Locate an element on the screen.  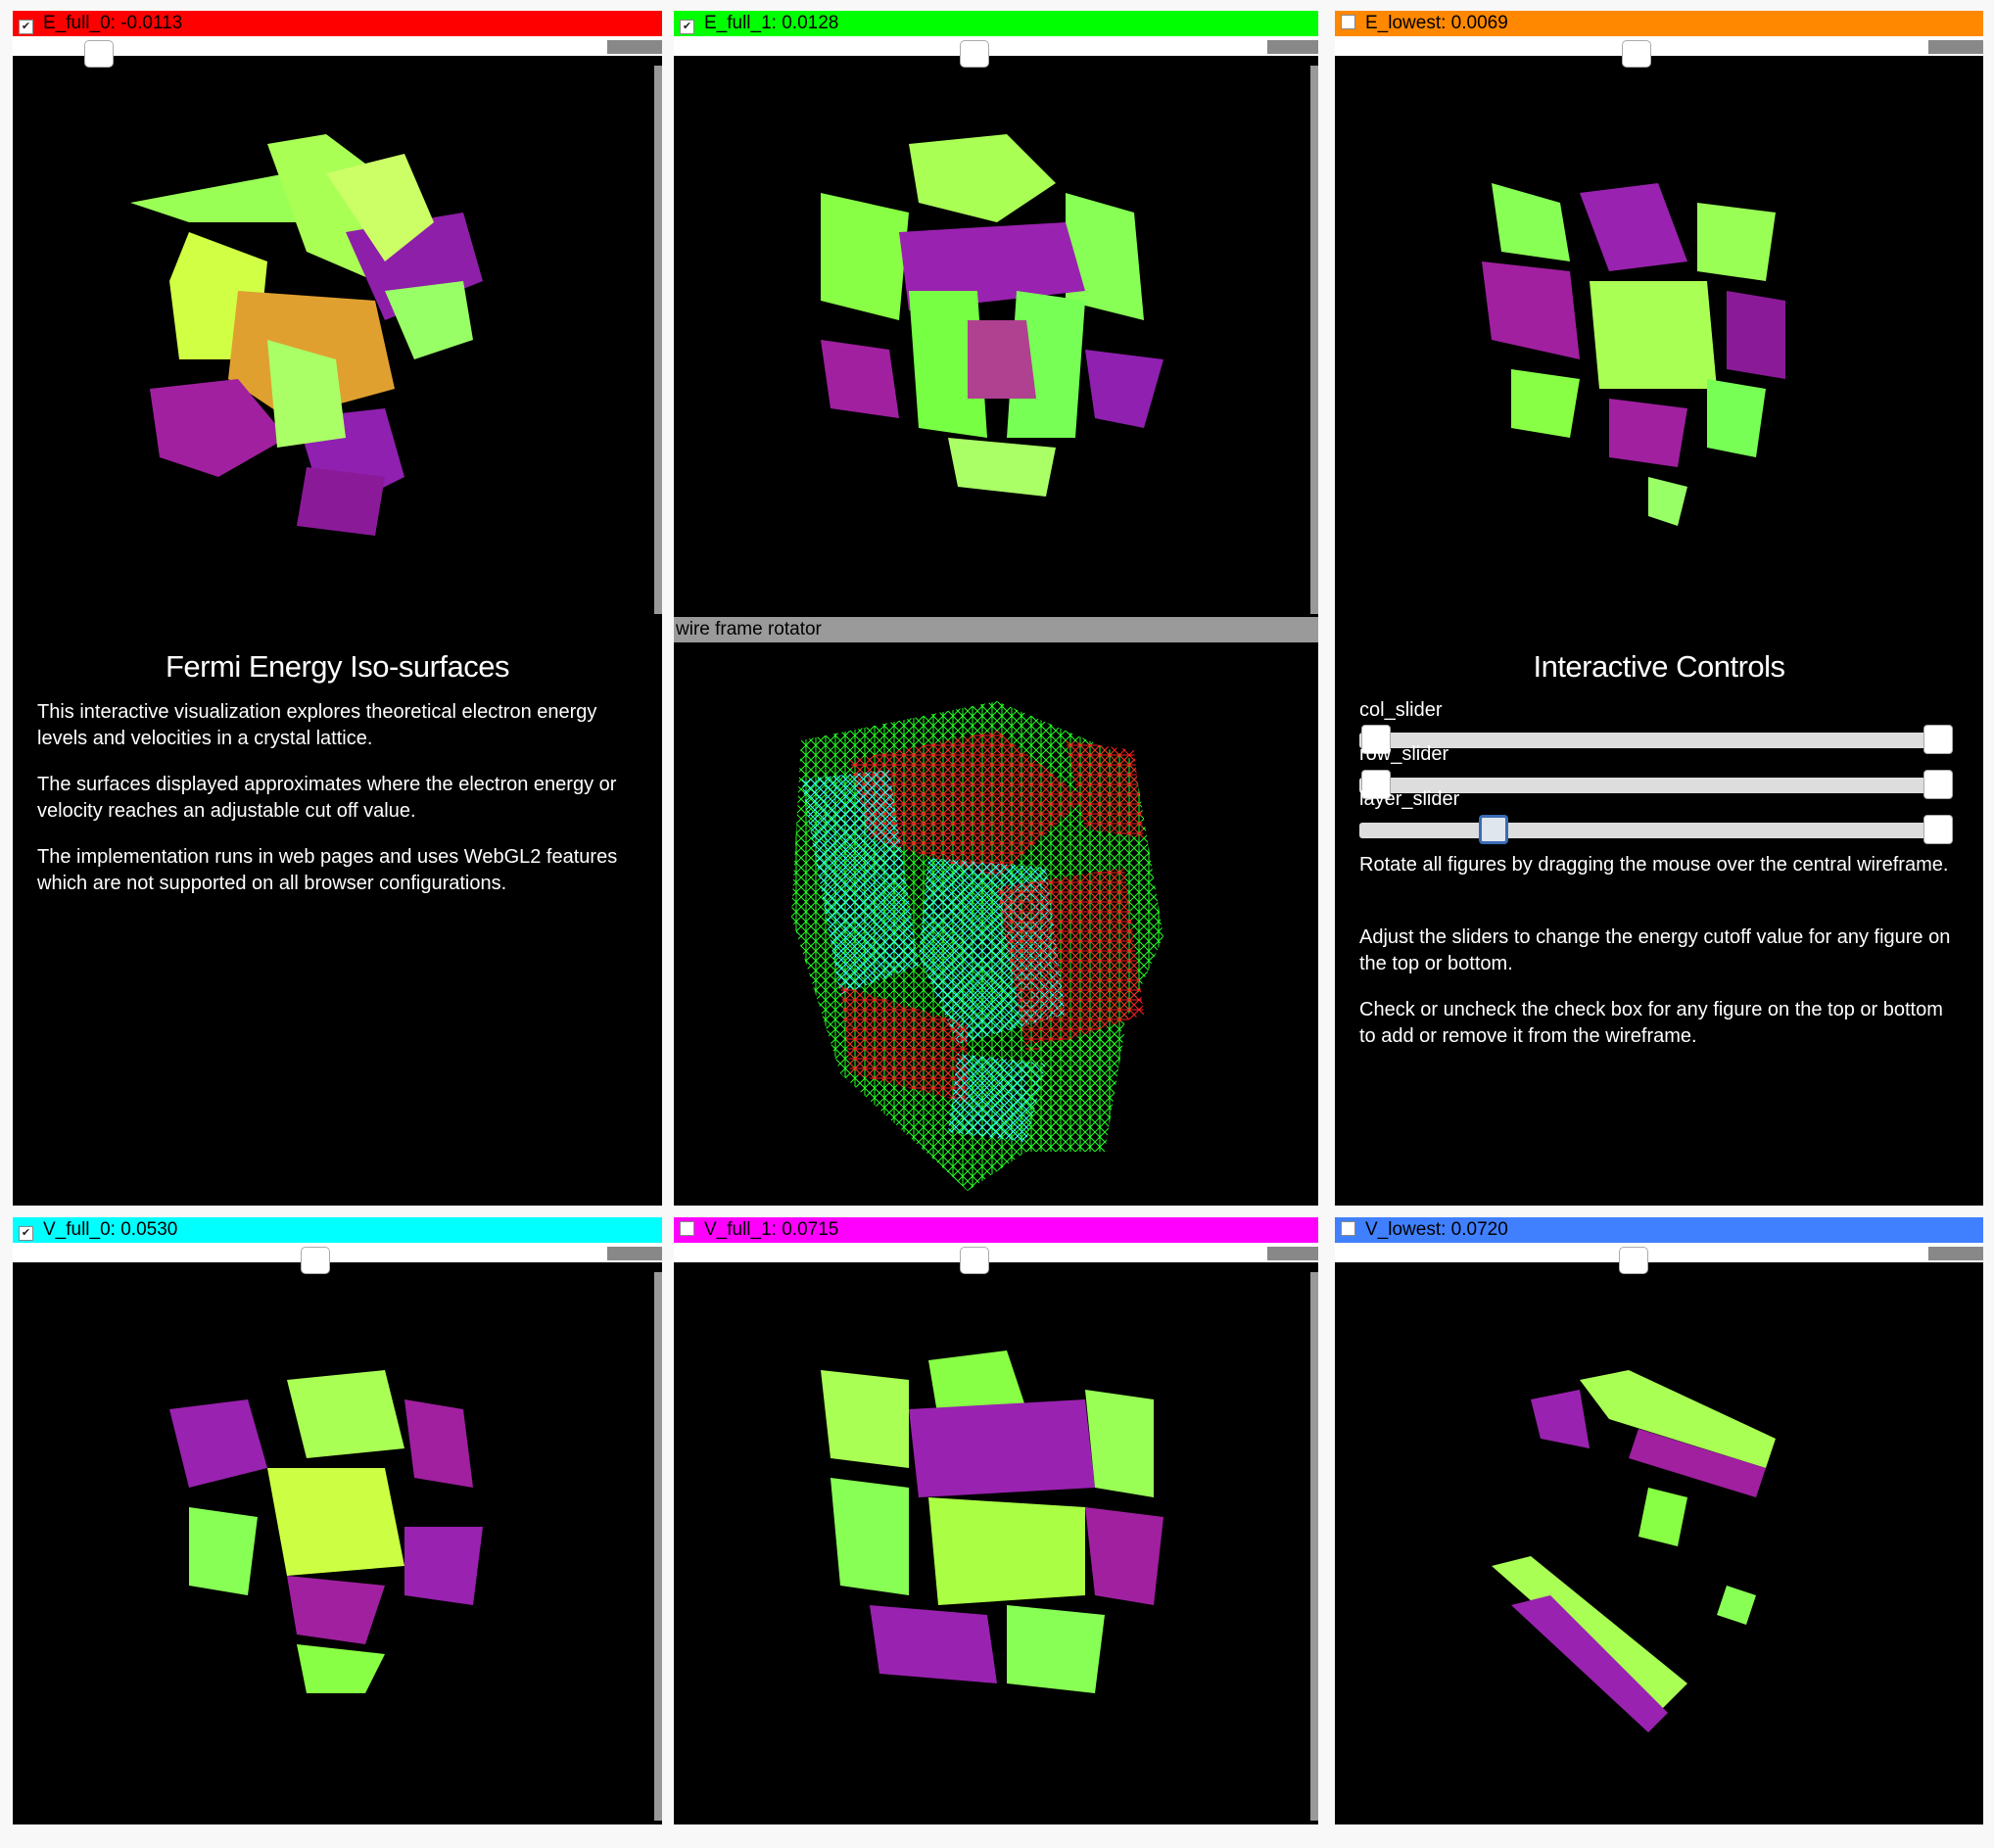
panel-v-lowest: V_lowest: 0.0720 is located at coordinates (1659, 1520).